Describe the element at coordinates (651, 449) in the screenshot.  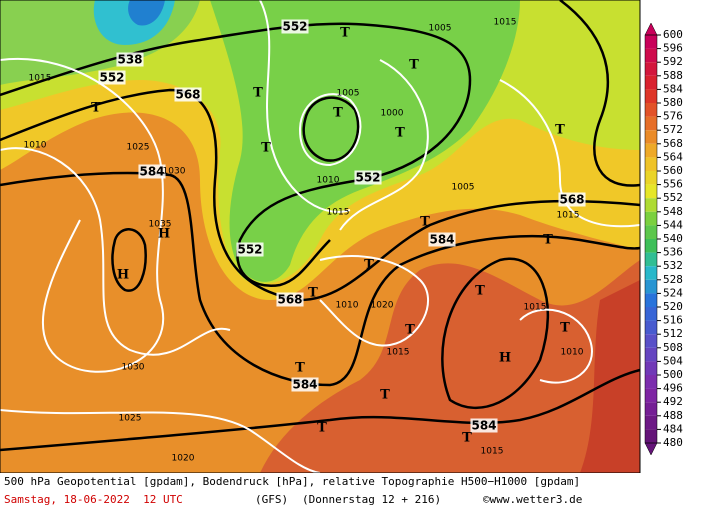
I see `colorbar-arrow-bottom` at that location.